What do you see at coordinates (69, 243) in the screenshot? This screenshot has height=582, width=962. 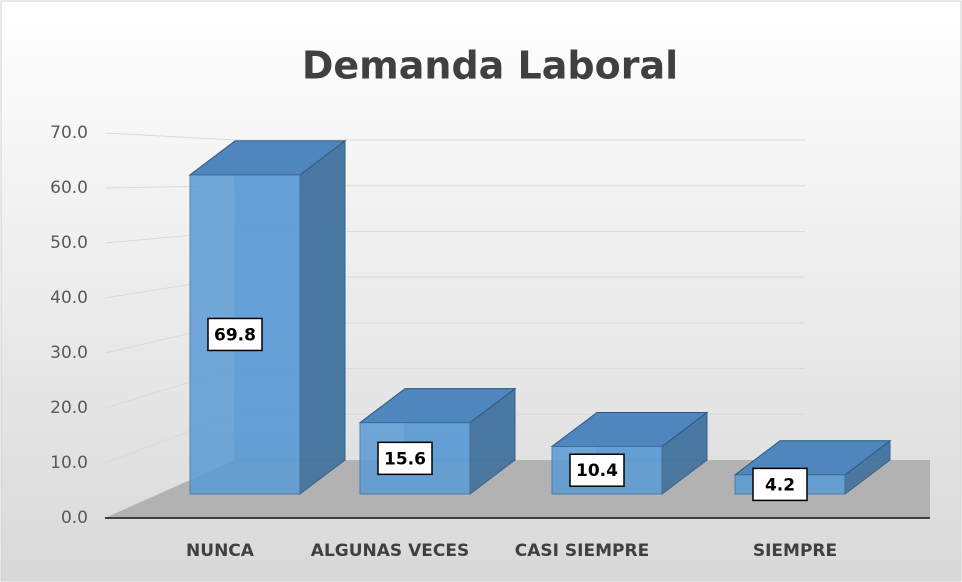 I see `y-tick-label: 50.0` at bounding box center [69, 243].